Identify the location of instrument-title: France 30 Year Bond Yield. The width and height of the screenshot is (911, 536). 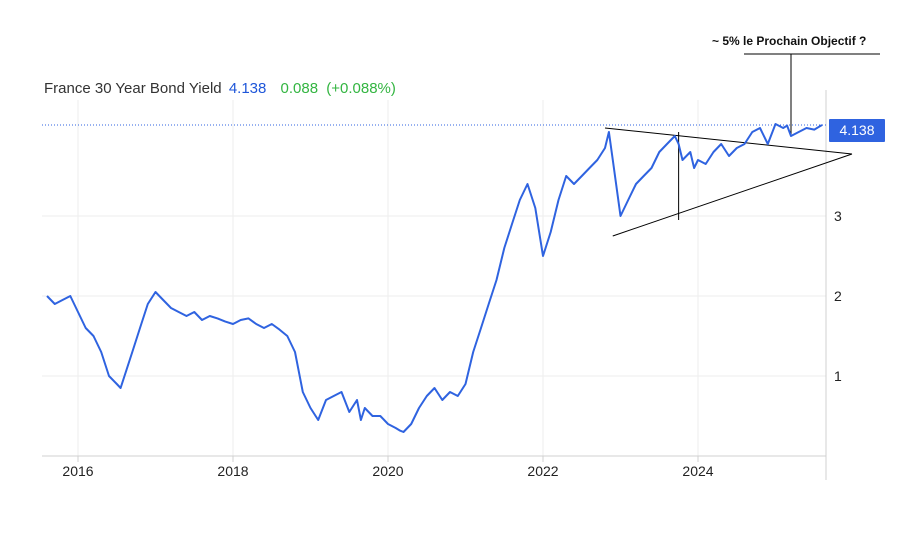
(133, 88).